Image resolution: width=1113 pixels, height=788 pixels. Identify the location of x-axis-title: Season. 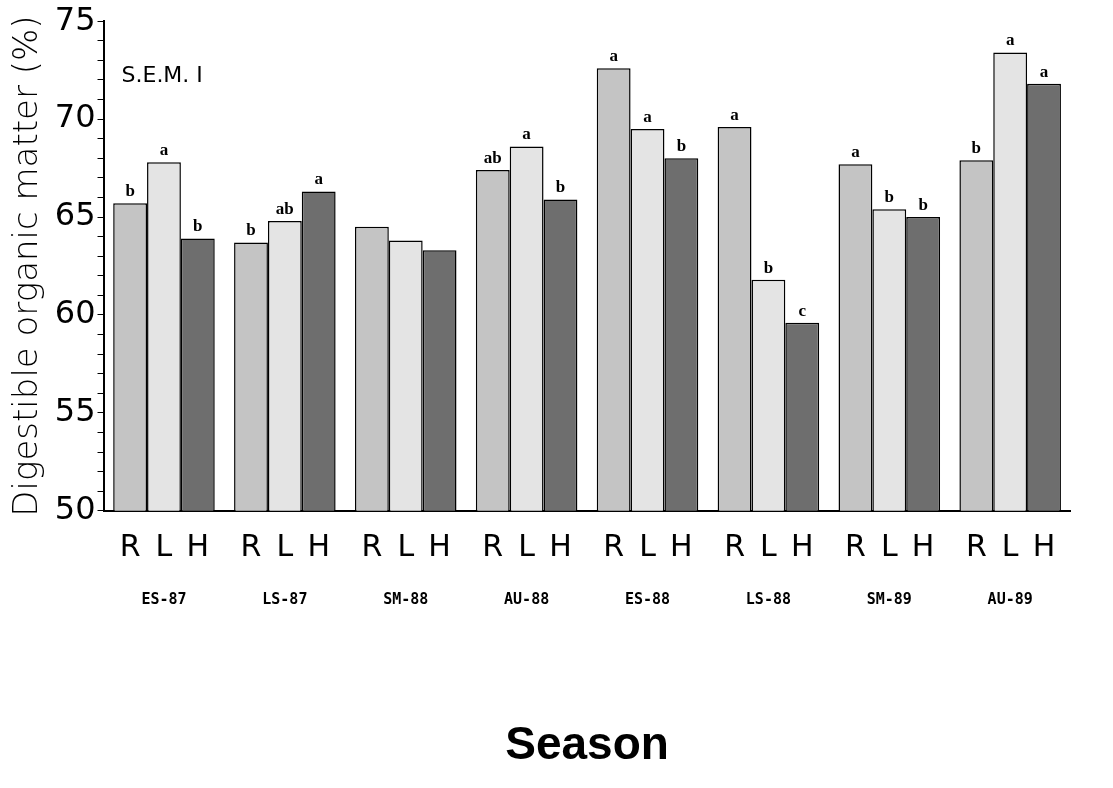
(587, 743).